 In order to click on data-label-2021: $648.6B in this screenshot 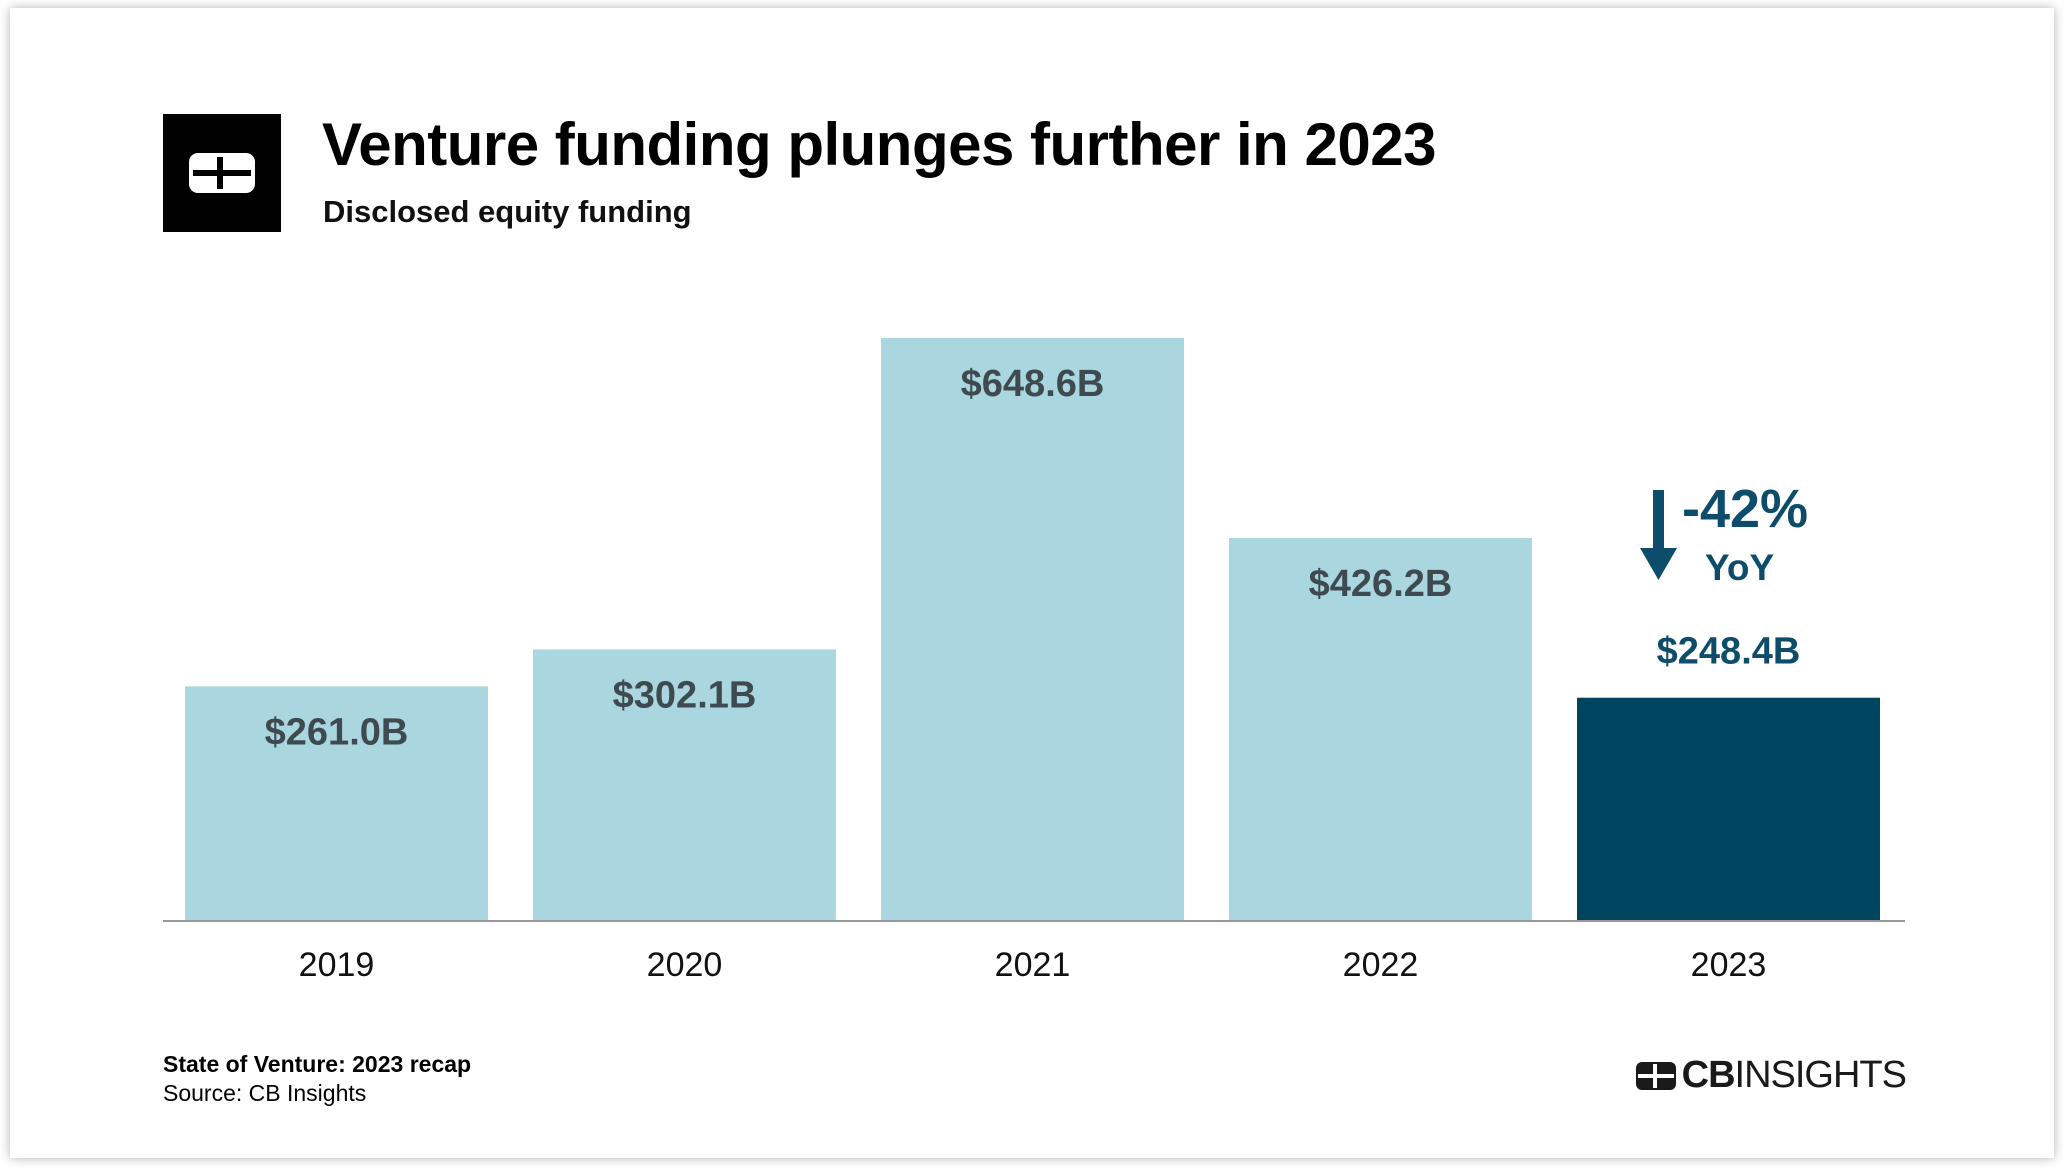, I will do `click(1033, 384)`.